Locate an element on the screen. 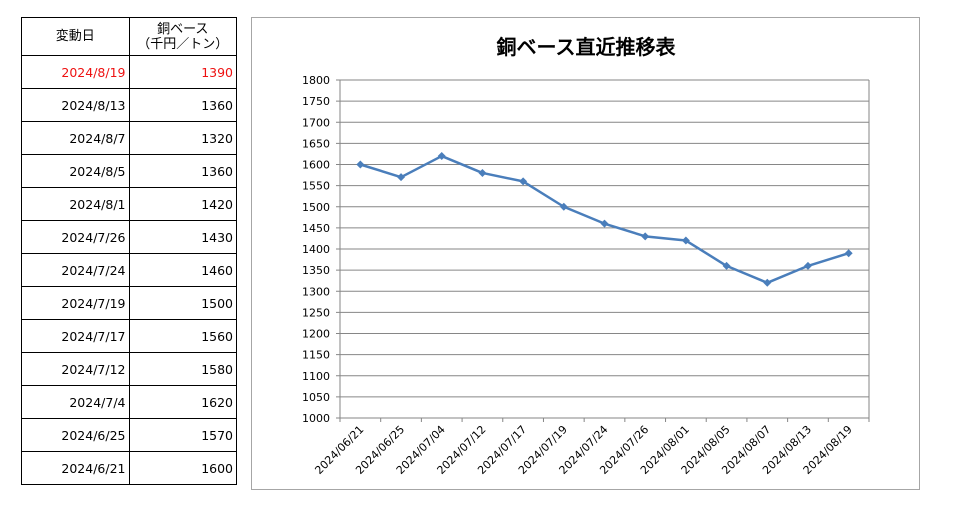  table-row: 2024/6/25 1570 is located at coordinates (129, 435).